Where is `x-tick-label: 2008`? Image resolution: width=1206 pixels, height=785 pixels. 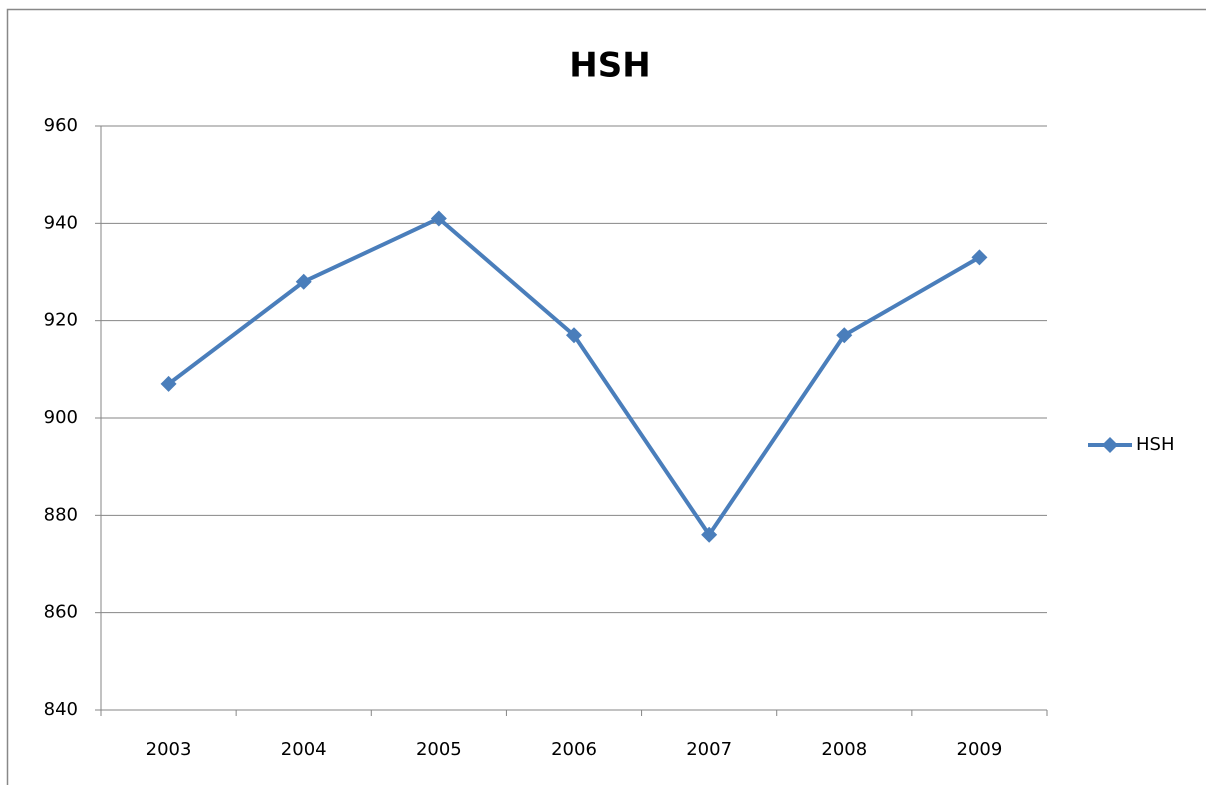 x-tick-label: 2008 is located at coordinates (844, 749).